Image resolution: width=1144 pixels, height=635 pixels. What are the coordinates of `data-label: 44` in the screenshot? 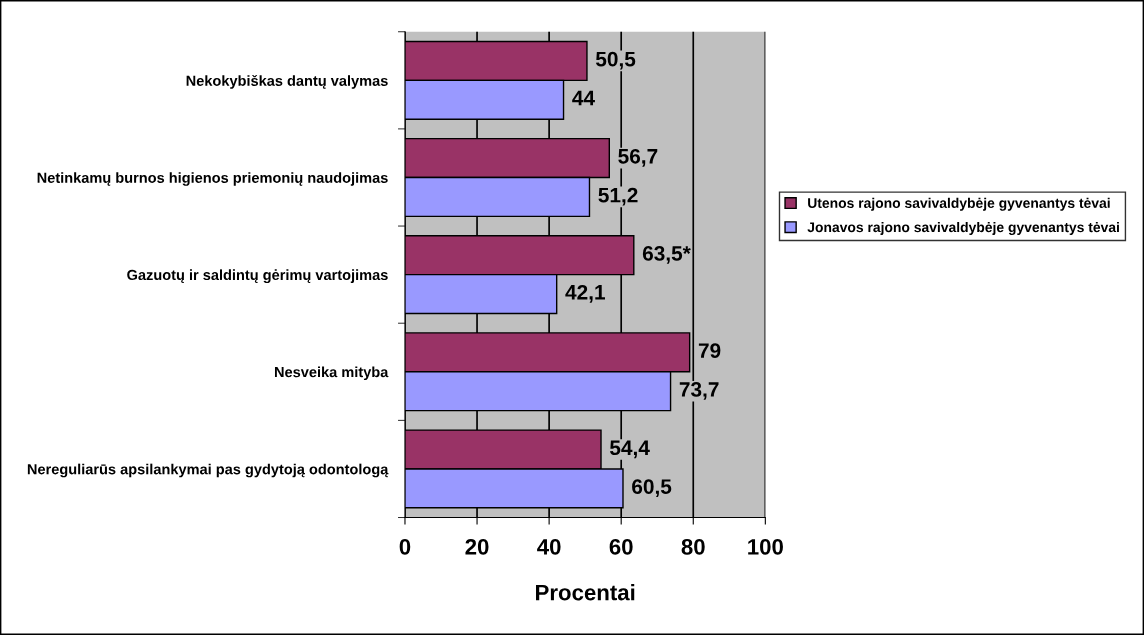 It's located at (583, 98).